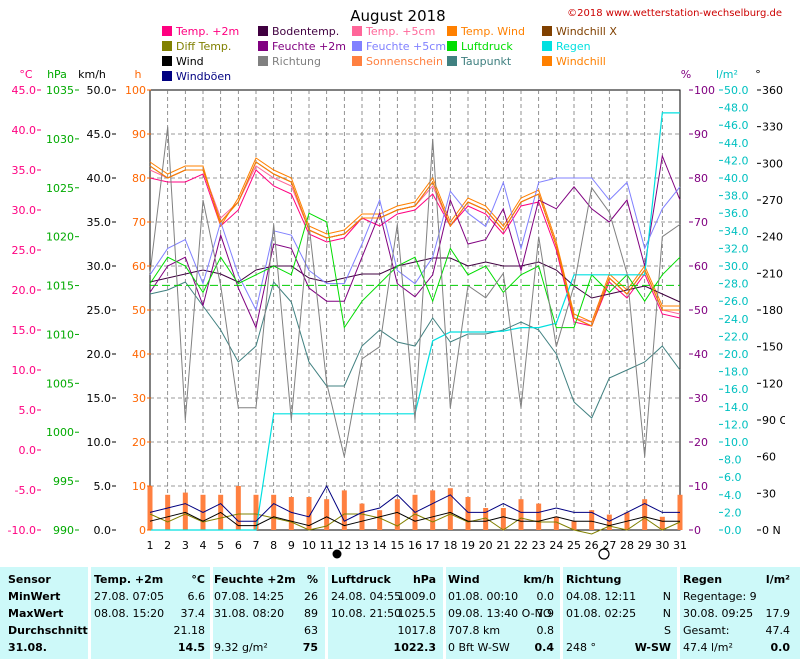 The image size is (800, 659). Describe the element at coordinates (772, 237) in the screenshot. I see `deg-tick-label: 240` at that location.